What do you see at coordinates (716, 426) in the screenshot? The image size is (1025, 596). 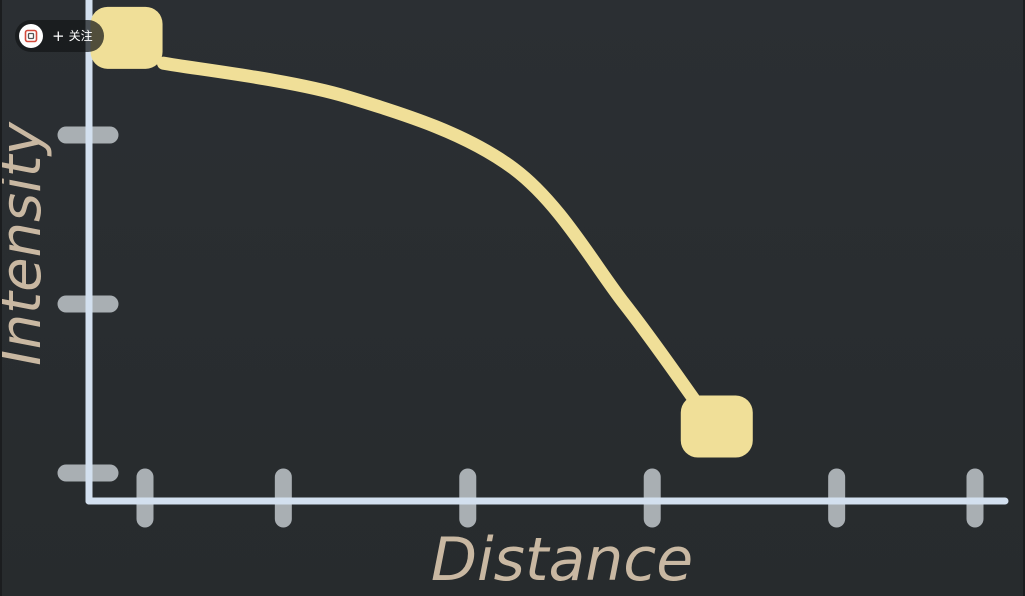 I see `endpoint-end` at bounding box center [716, 426].